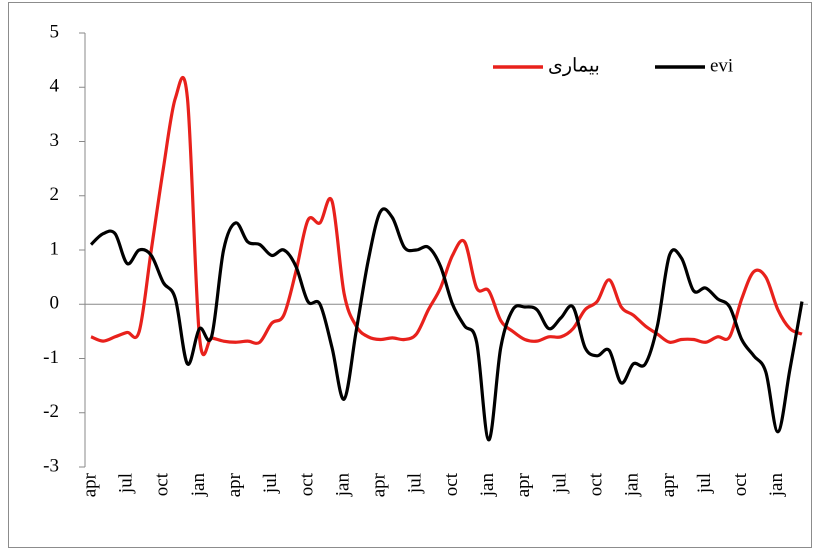 Image resolution: width=813 pixels, height=550 pixels. I want to click on y-tick-label: -1, so click(51, 357).